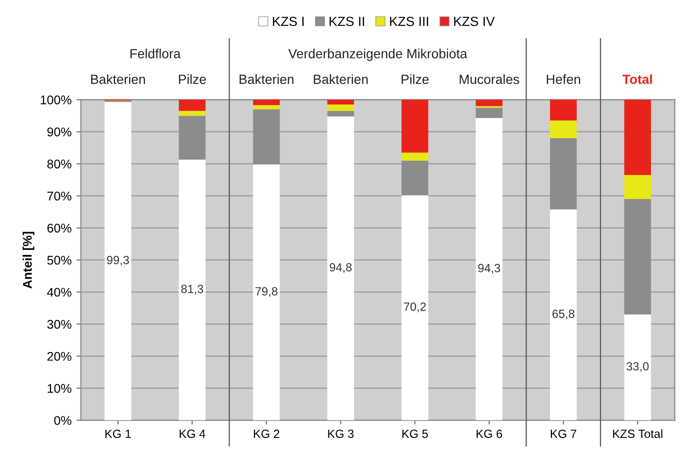 The width and height of the screenshot is (685, 449). Describe the element at coordinates (490, 79) in the screenshot. I see `text: Mucorales` at that location.